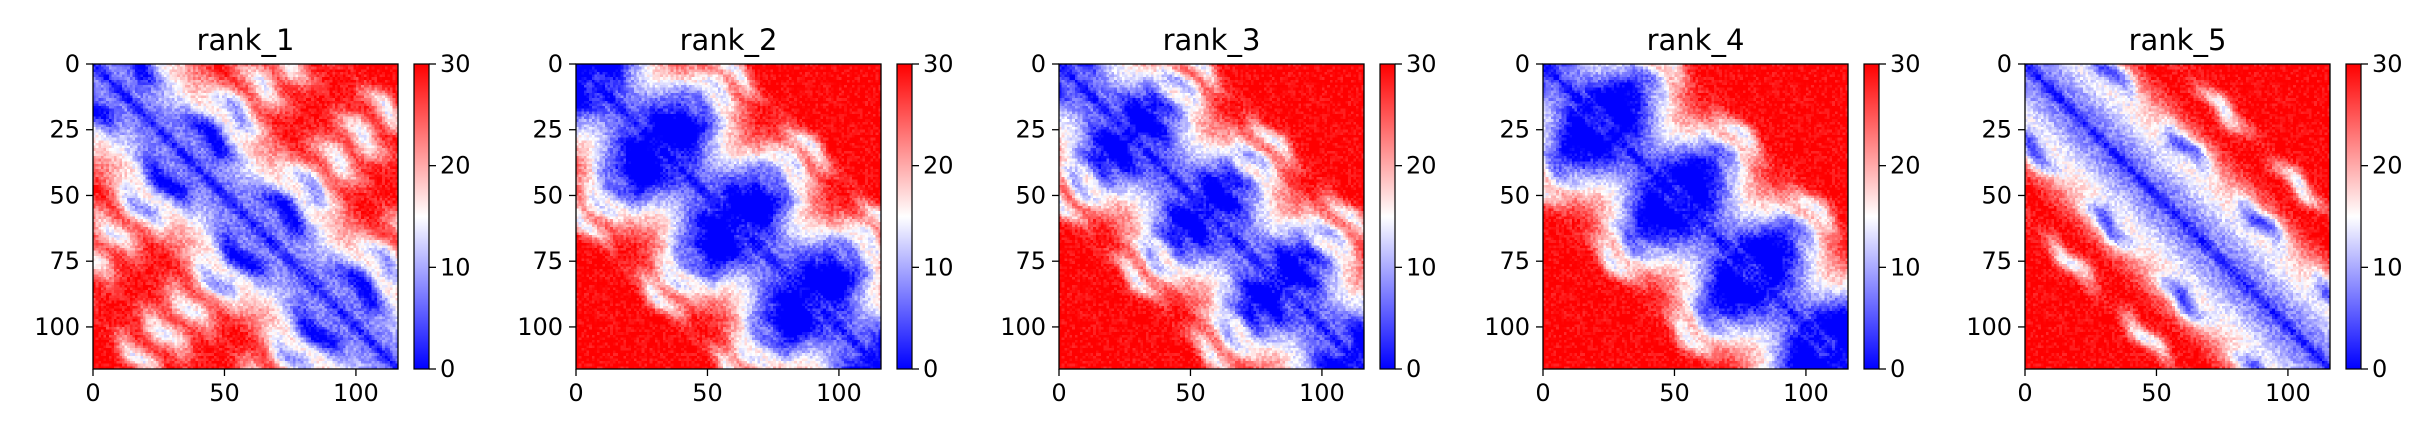 The image size is (2435, 438). What do you see at coordinates (2178, 40) in the screenshot?
I see `chart-title: rank_5` at bounding box center [2178, 40].